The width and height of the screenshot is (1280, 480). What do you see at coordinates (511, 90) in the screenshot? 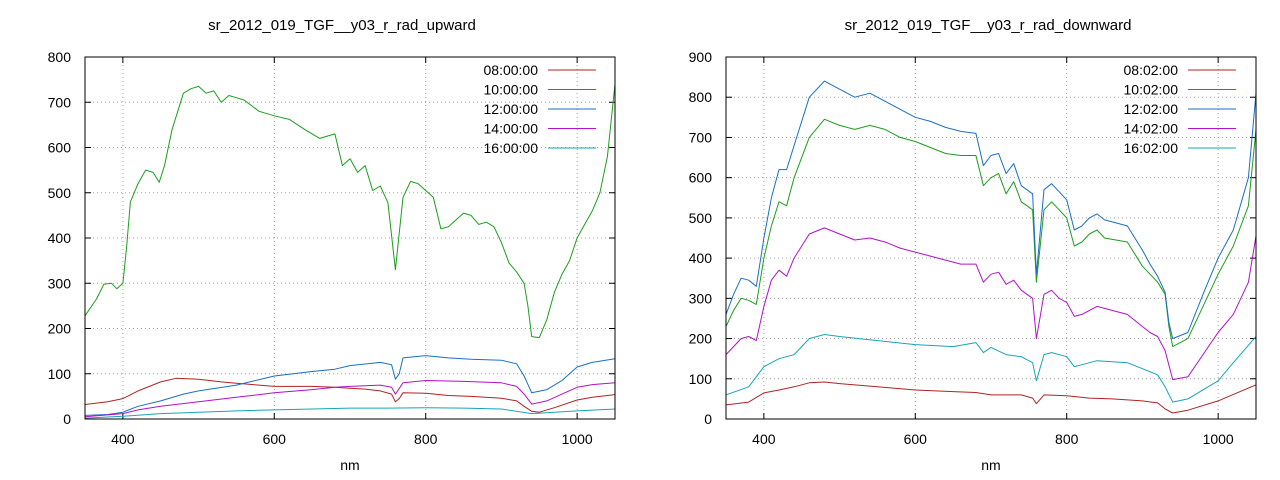
I see `legend-label: 10:00:00` at bounding box center [511, 90].